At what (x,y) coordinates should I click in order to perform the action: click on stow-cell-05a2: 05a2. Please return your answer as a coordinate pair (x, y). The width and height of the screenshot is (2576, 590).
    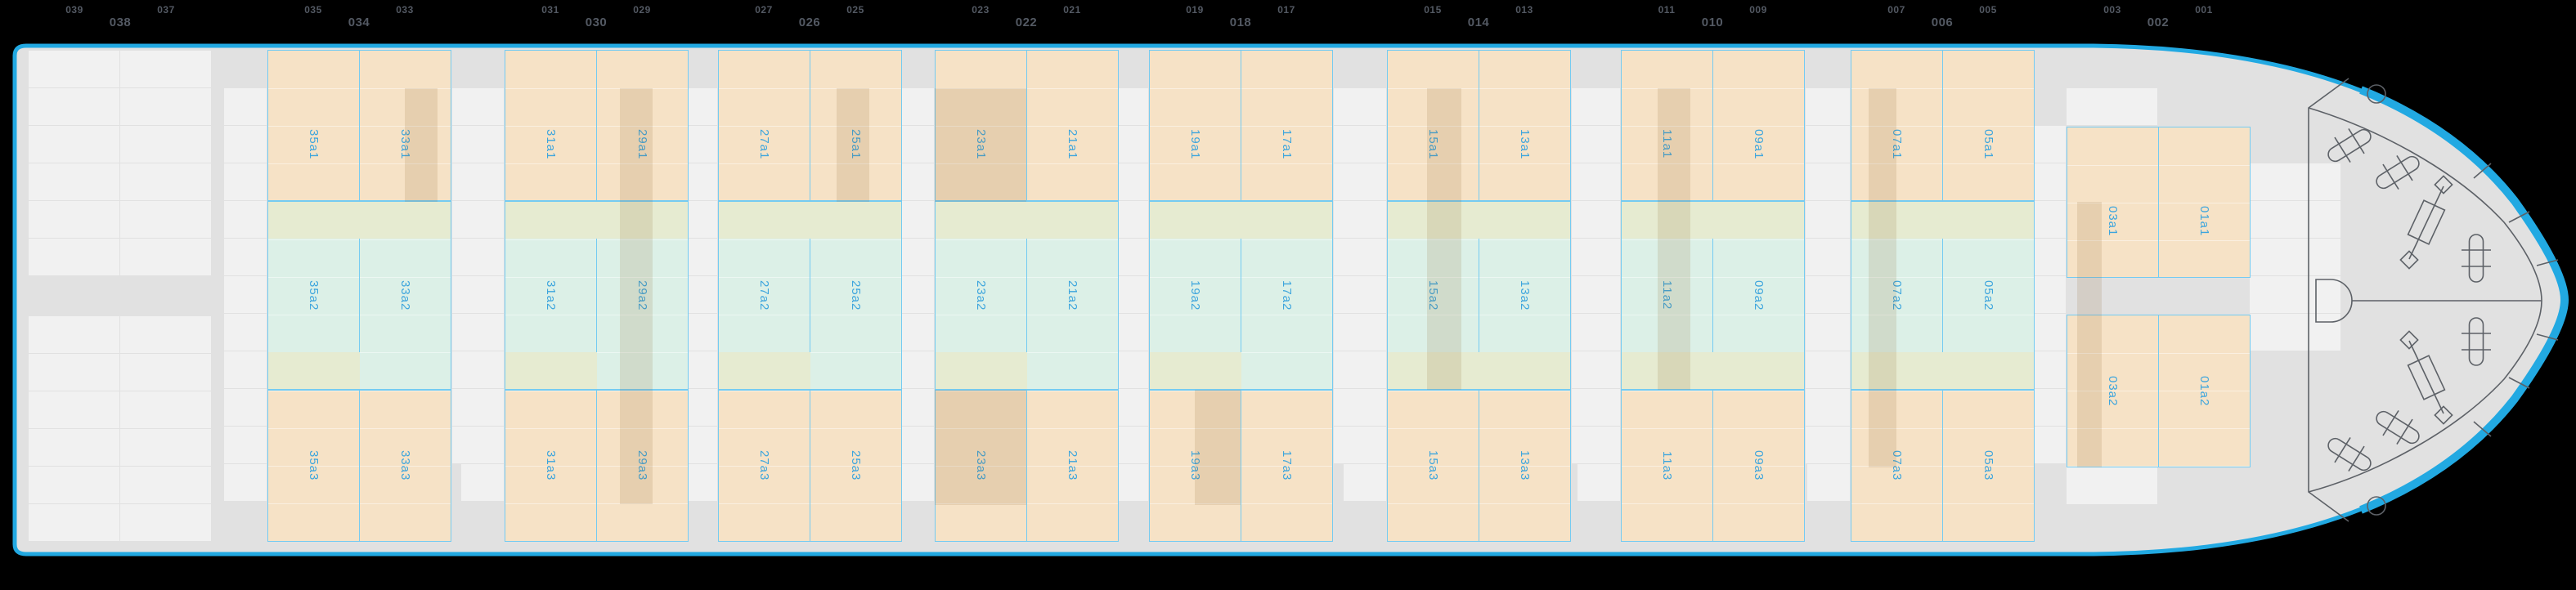
    Looking at the image, I should click on (1988, 295).